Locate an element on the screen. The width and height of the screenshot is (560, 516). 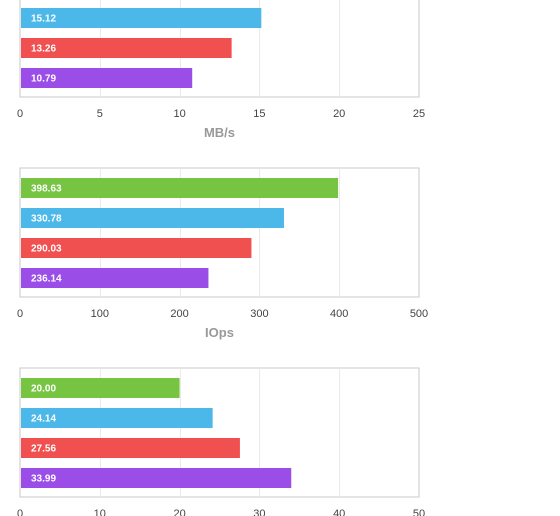
iops-chart-tick-label: 300 is located at coordinates (259, 314).